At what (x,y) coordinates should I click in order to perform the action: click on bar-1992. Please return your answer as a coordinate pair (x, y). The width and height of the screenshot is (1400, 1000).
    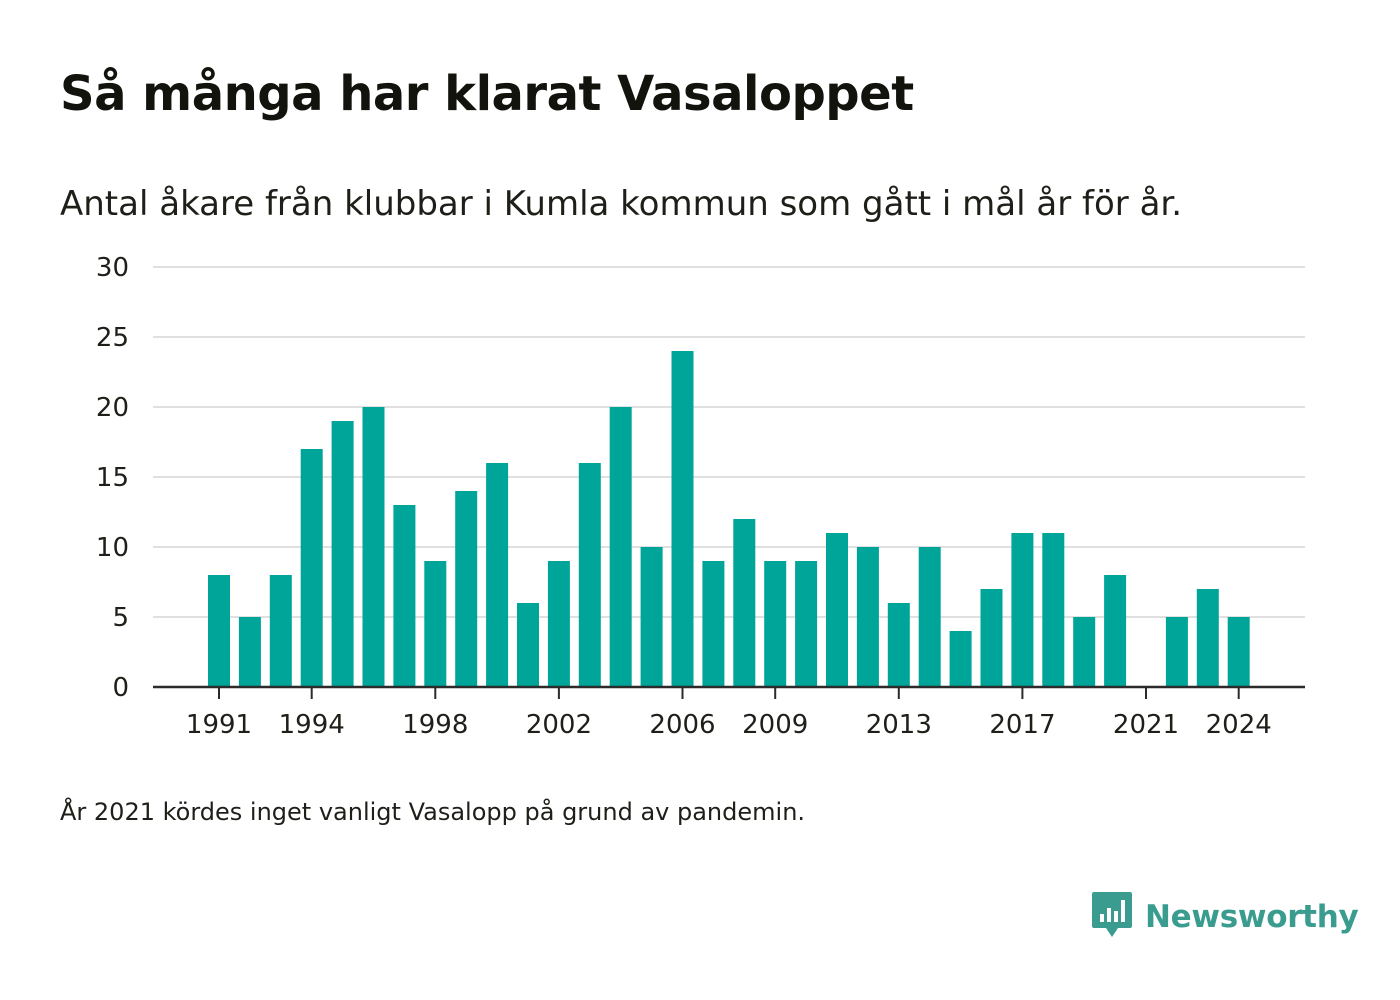
    Looking at the image, I should click on (249, 652).